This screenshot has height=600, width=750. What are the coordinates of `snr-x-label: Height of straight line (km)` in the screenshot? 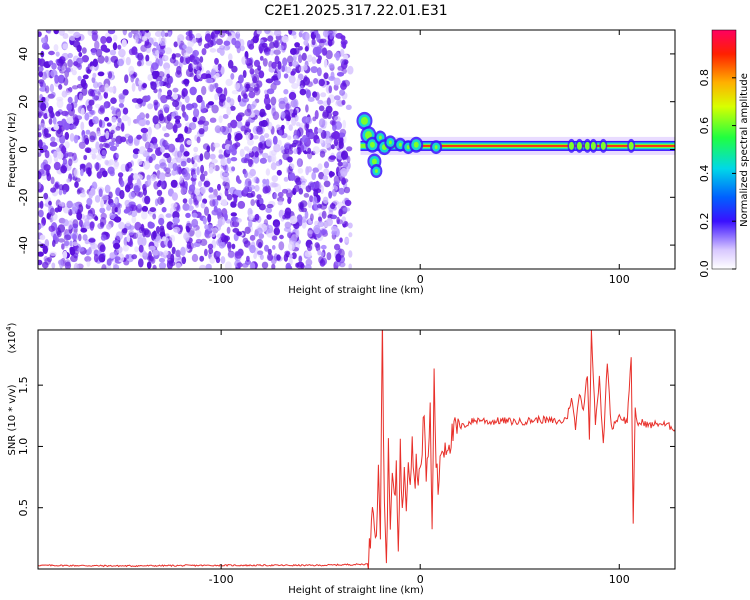 It's located at (356, 590).